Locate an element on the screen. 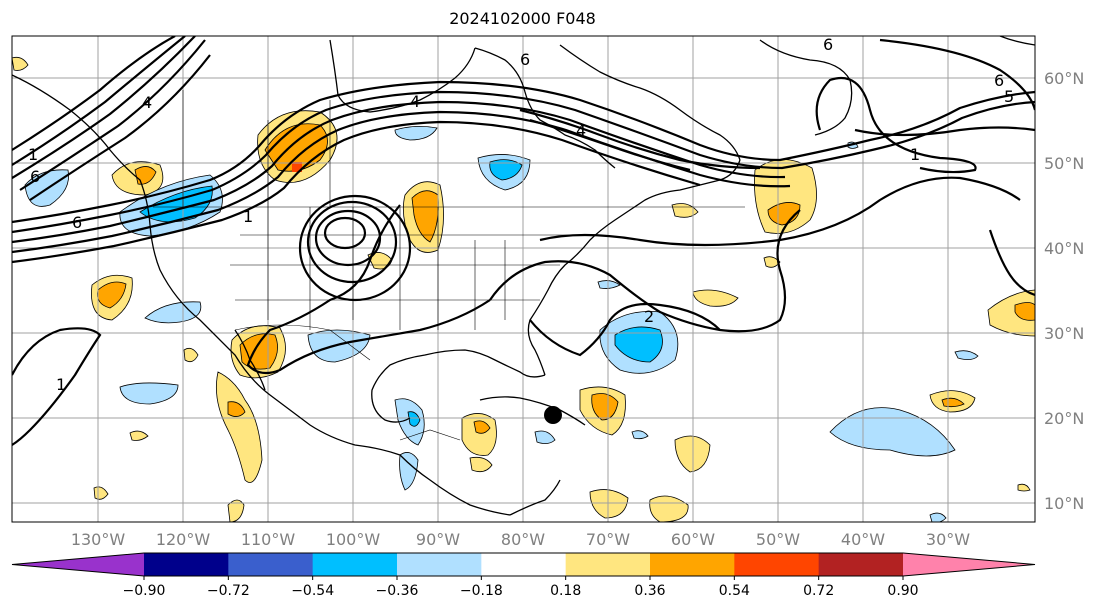  storm-marker is located at coordinates (553, 415).